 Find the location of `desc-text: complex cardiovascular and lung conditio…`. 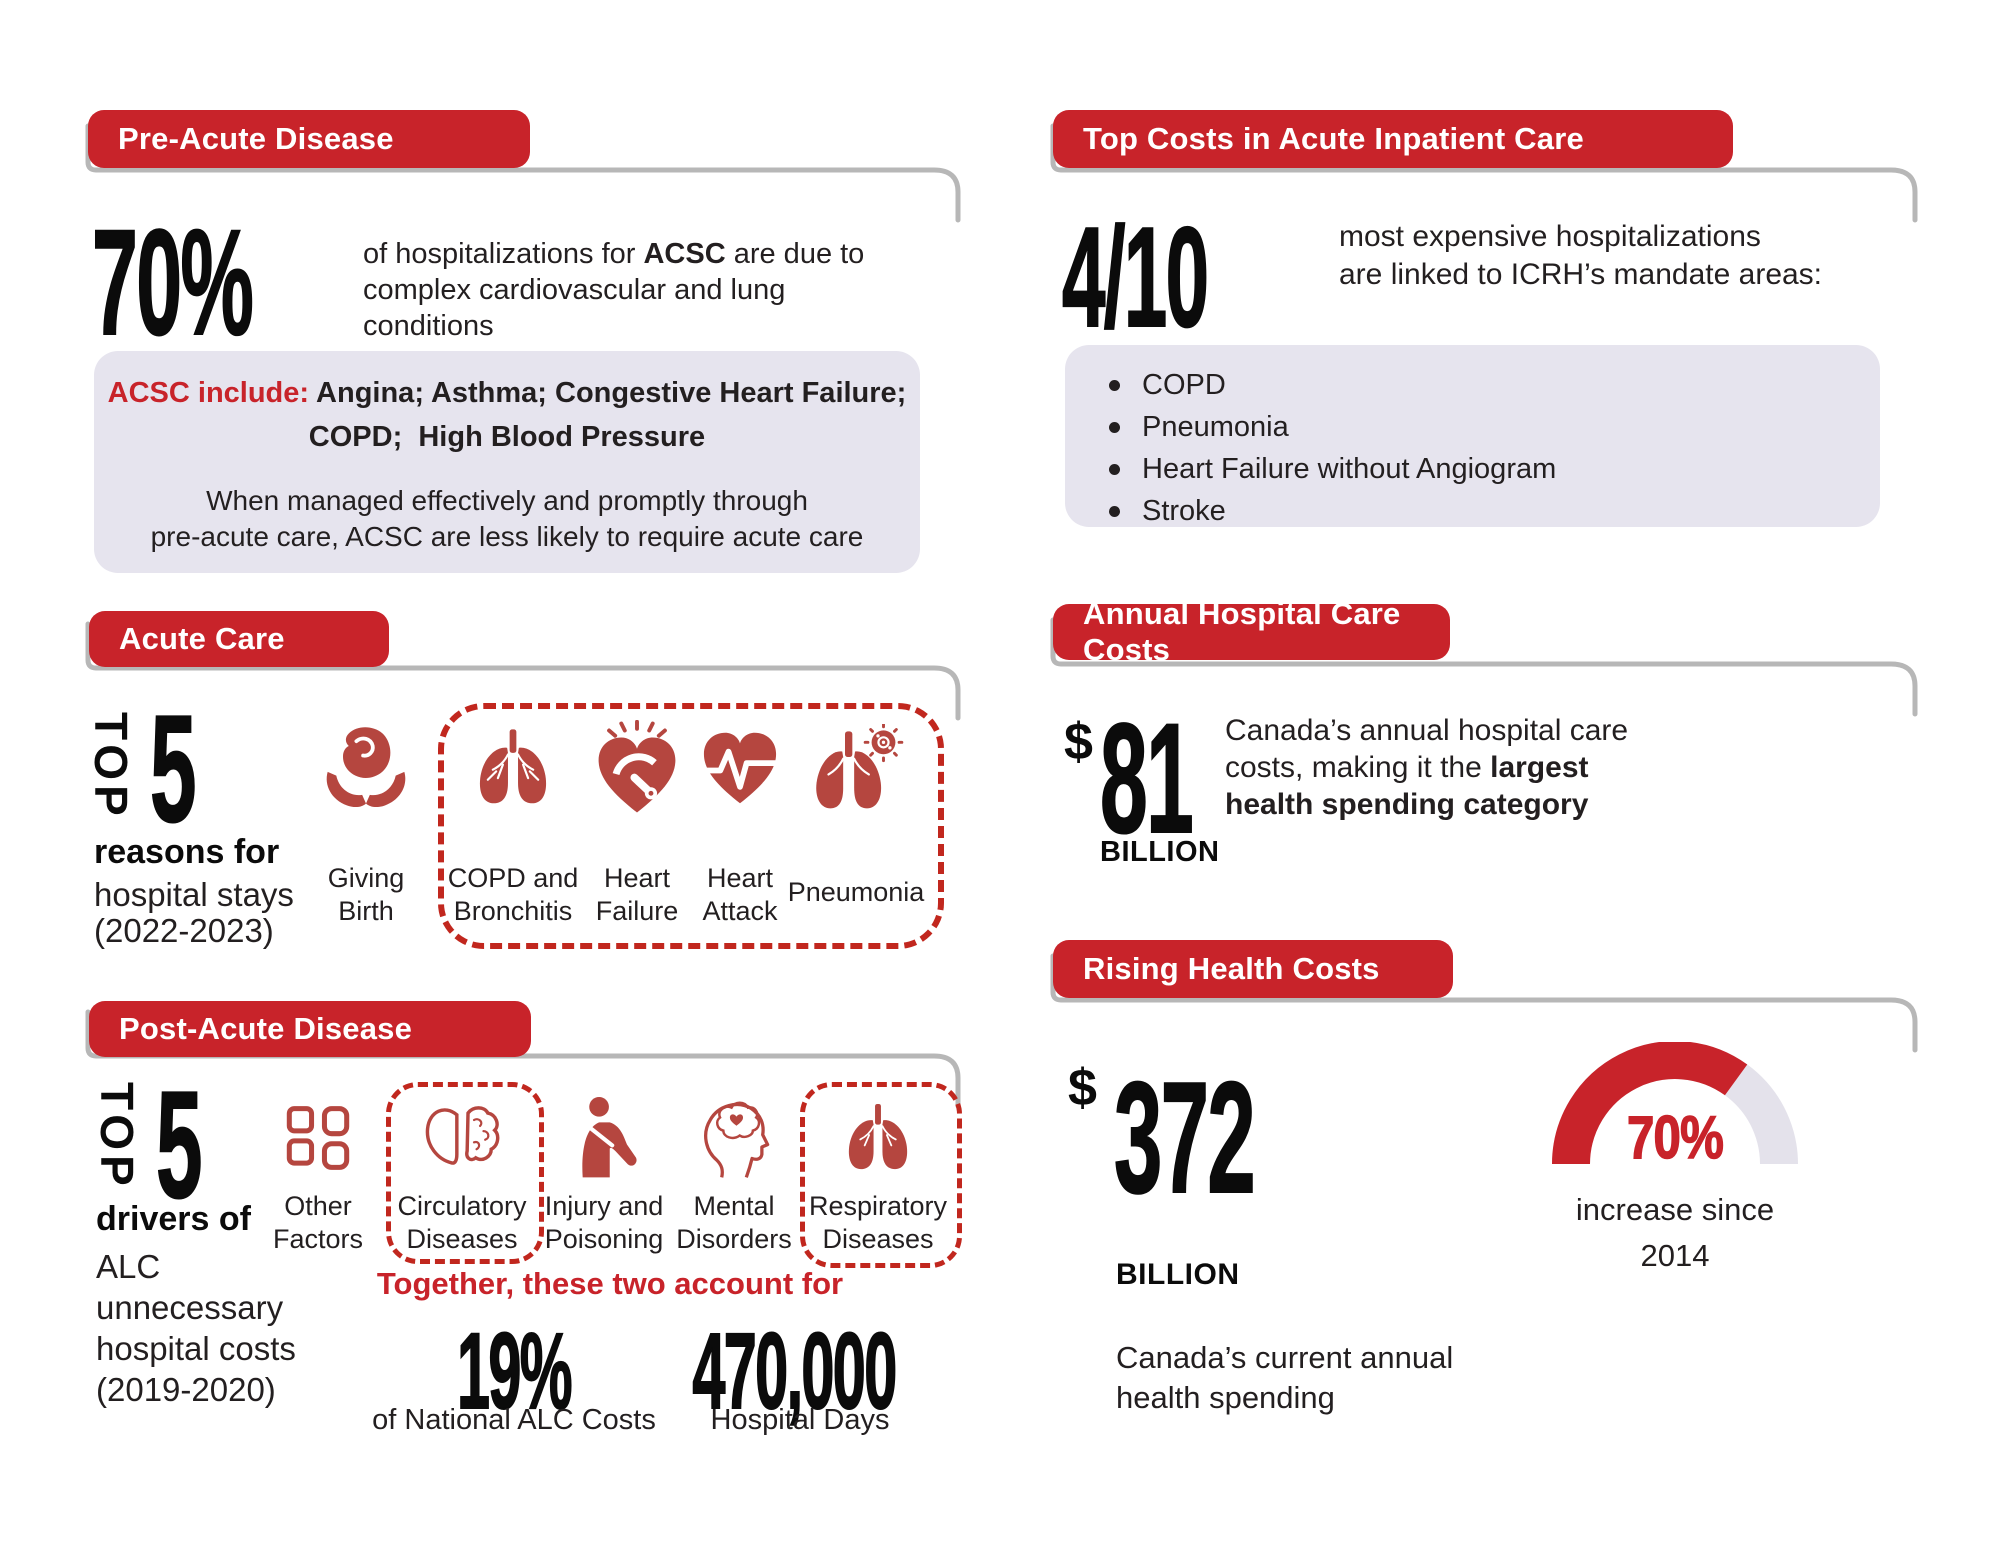

desc-text: complex cardiovascular and lung conditio… is located at coordinates (574, 308).